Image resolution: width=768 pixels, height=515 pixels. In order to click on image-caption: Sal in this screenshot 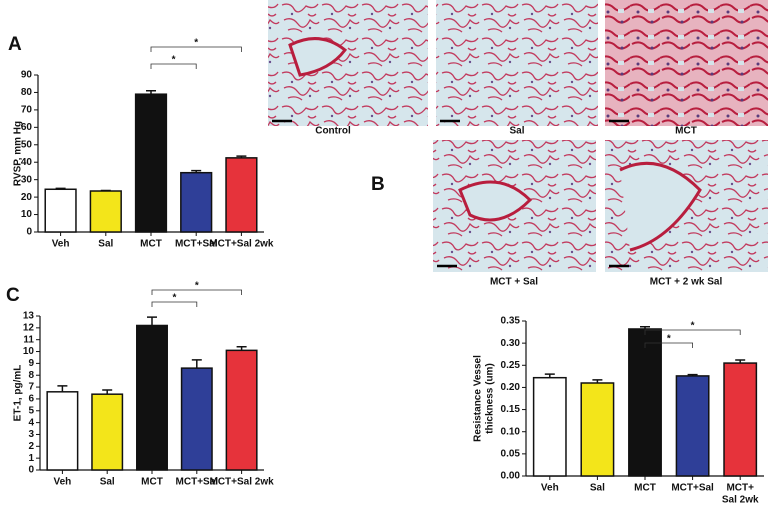, I will do `click(516, 131)`.